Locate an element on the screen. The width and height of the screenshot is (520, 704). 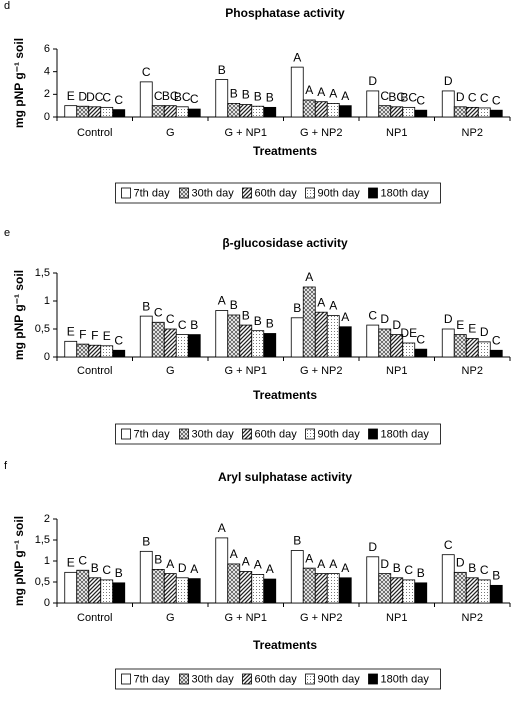
x-tick-label: G is located at coordinates (170, 371).